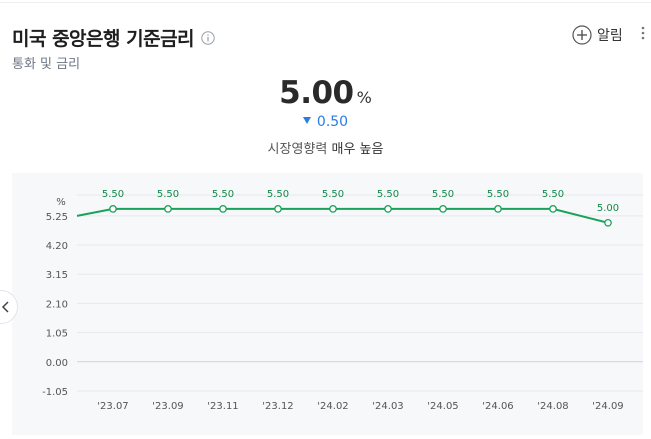 Image resolution: width=651 pixels, height=439 pixels. Describe the element at coordinates (208, 37) in the screenshot. I see `info-icon` at that location.